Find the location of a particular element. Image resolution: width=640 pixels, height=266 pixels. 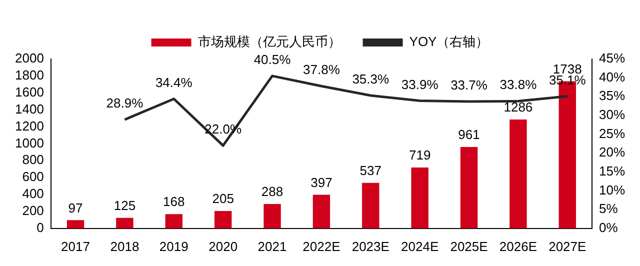

y2-tick-label: 15% is located at coordinates (612, 171).